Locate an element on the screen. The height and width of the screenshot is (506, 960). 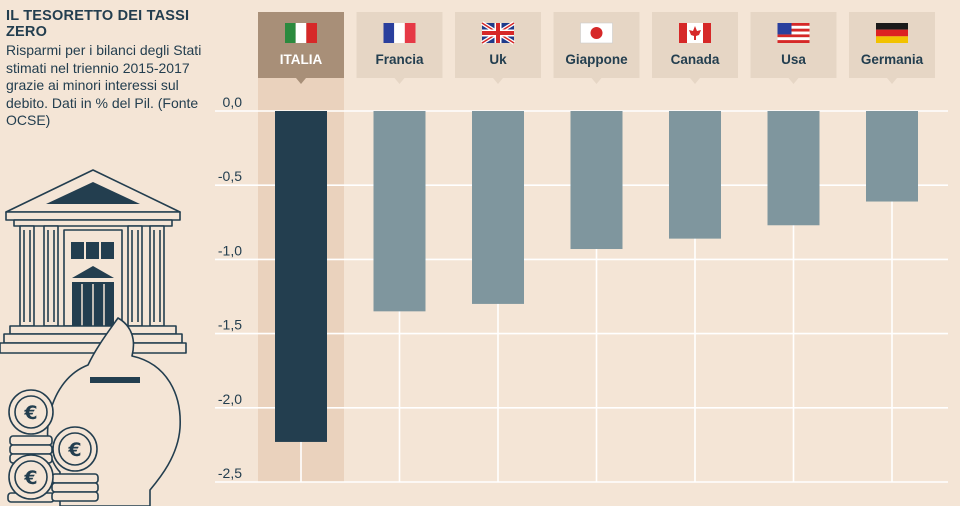
flag-italy-icon is located at coordinates (301, 33).